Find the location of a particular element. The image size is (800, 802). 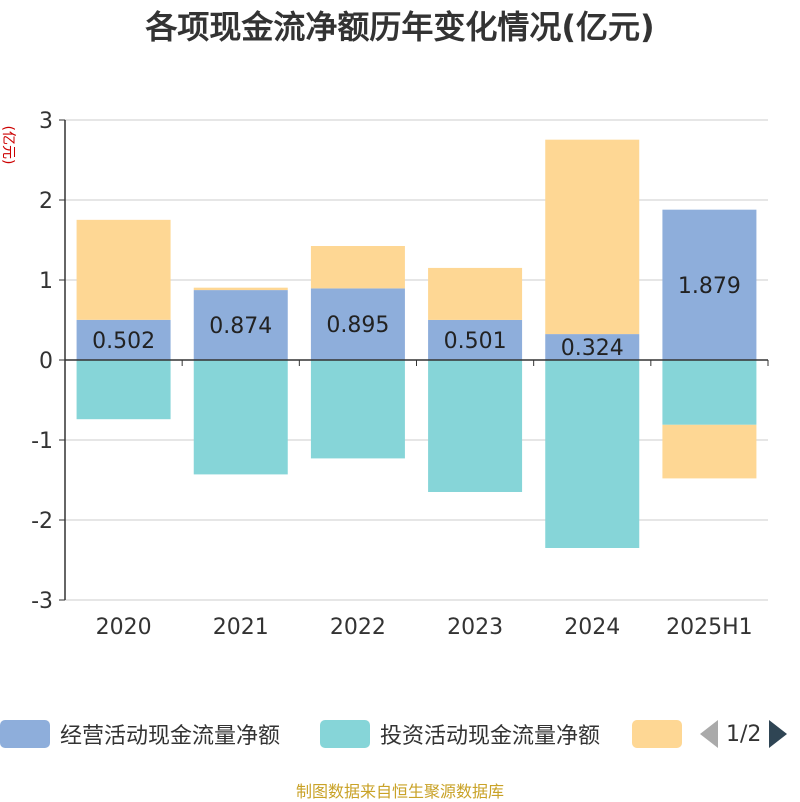

x-tick-label-2023: 2023 is located at coordinates (475, 627).